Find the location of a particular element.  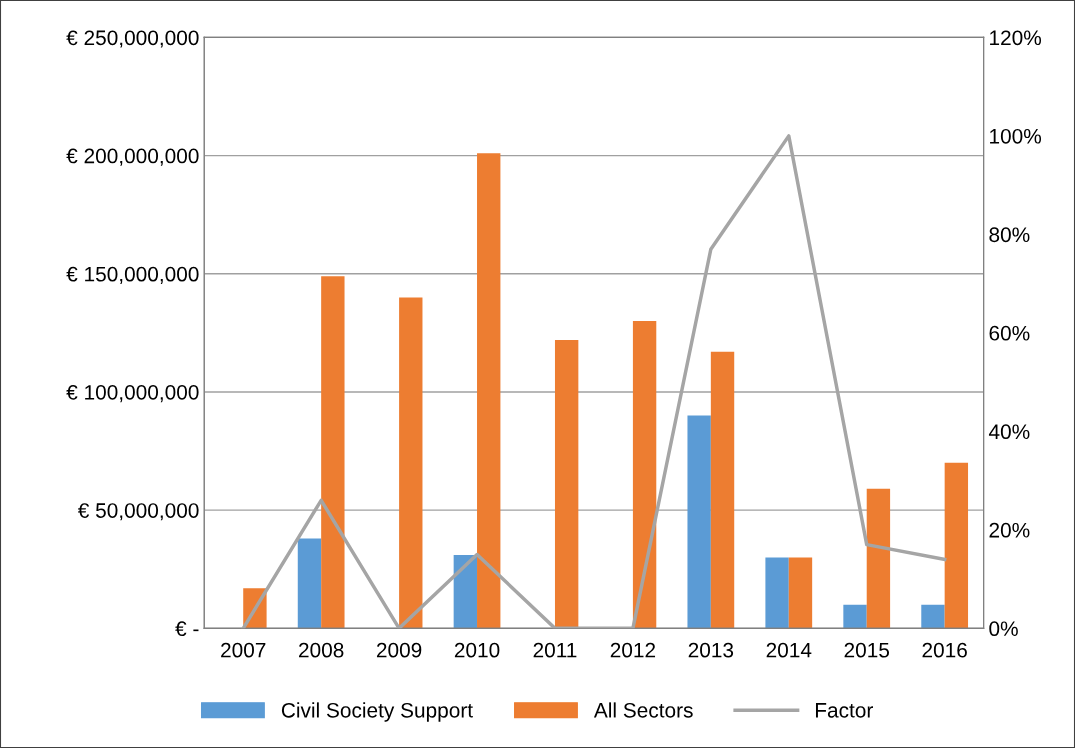

y-tick-label: € 250,000,000 is located at coordinates (132, 39).